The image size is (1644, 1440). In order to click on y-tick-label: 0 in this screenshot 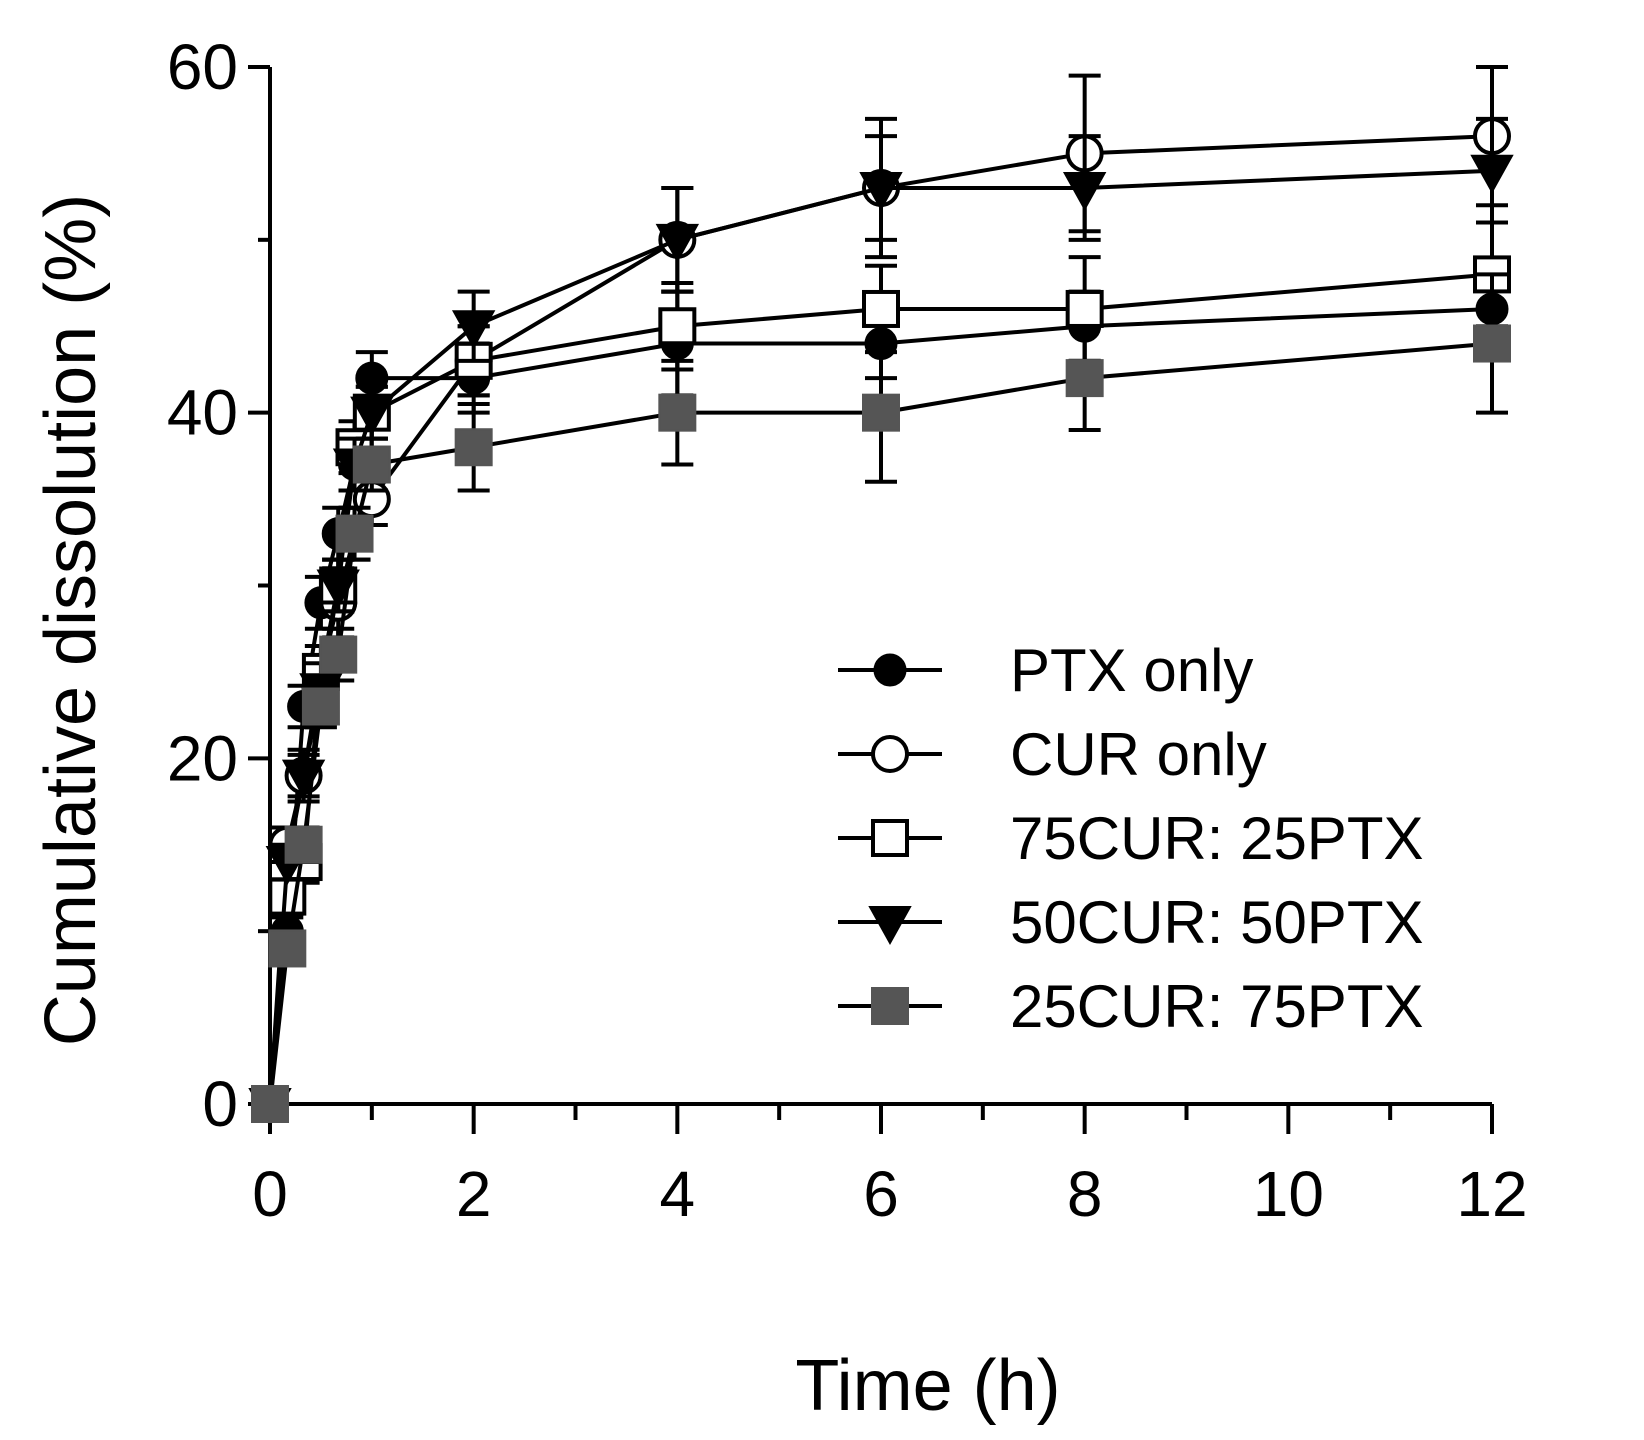, I will do `click(220, 1104)`.